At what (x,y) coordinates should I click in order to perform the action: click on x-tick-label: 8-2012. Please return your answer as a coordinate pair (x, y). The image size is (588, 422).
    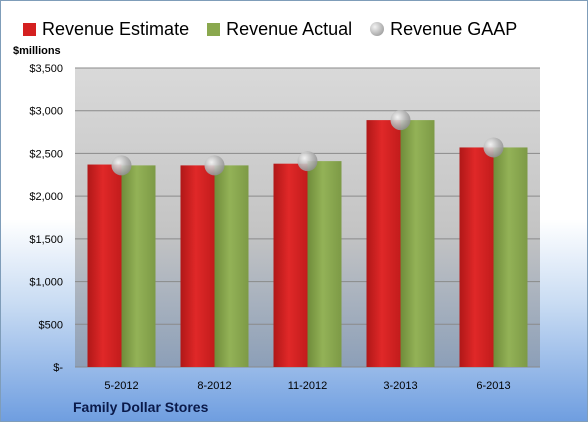
    Looking at the image, I should click on (214, 386).